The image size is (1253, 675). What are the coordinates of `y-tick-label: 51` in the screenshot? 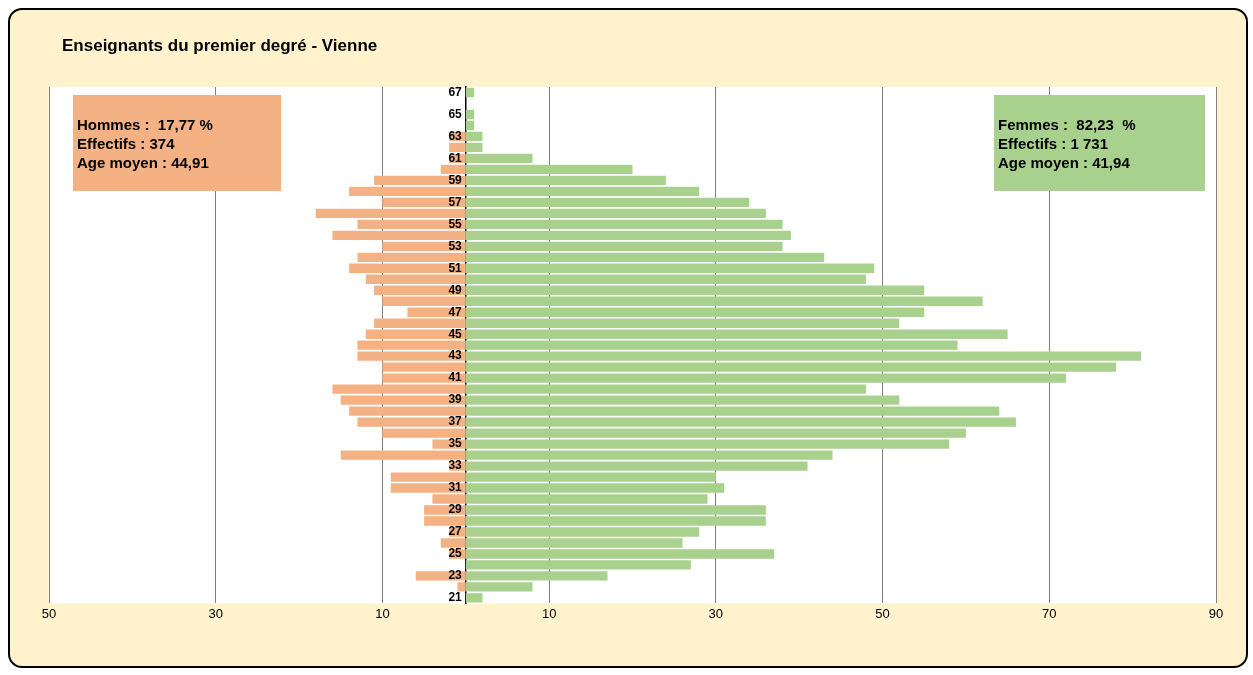 It's located at (455, 267).